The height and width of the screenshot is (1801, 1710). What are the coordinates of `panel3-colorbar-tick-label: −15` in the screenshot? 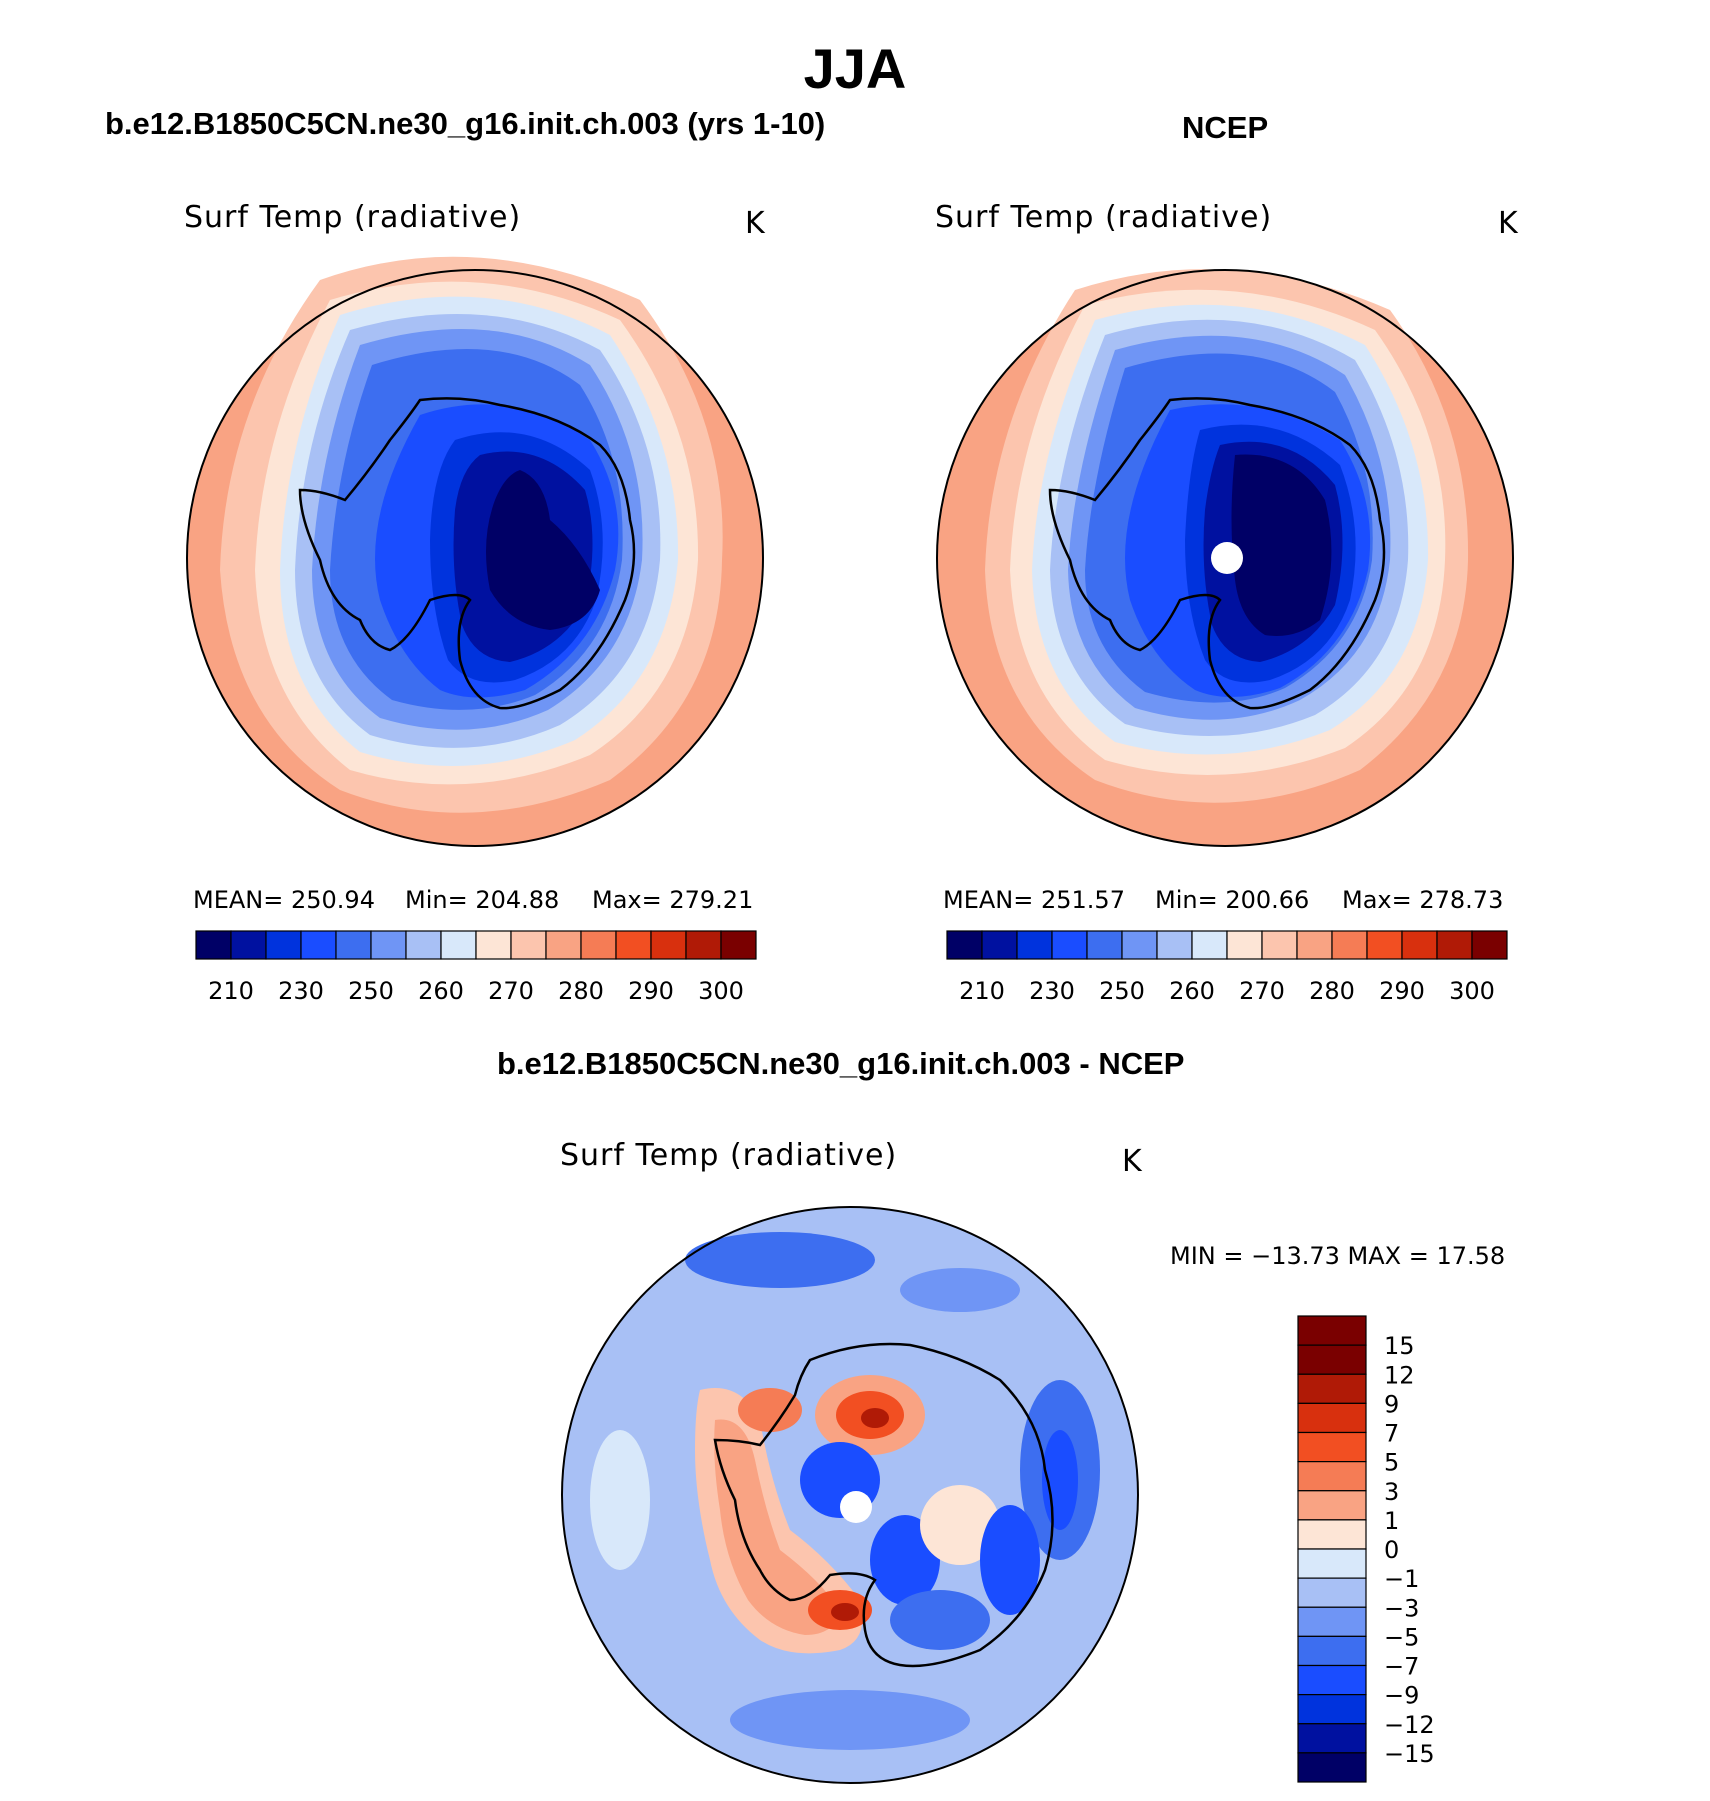 It's located at (1409, 1754).